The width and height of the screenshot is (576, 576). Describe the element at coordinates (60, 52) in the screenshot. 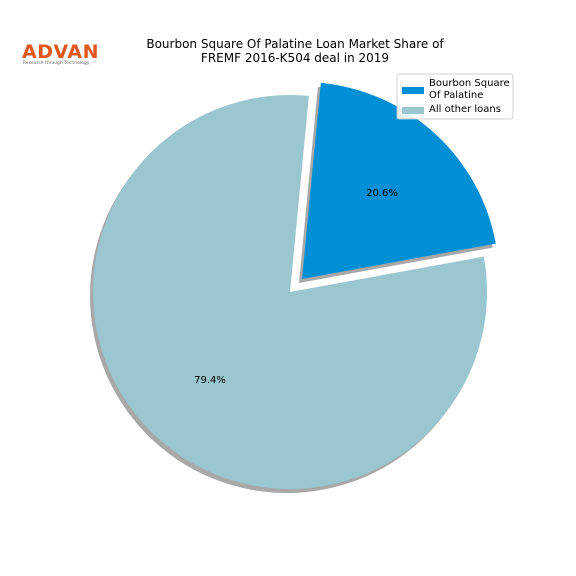

I see `logo-name: ADVAN` at that location.